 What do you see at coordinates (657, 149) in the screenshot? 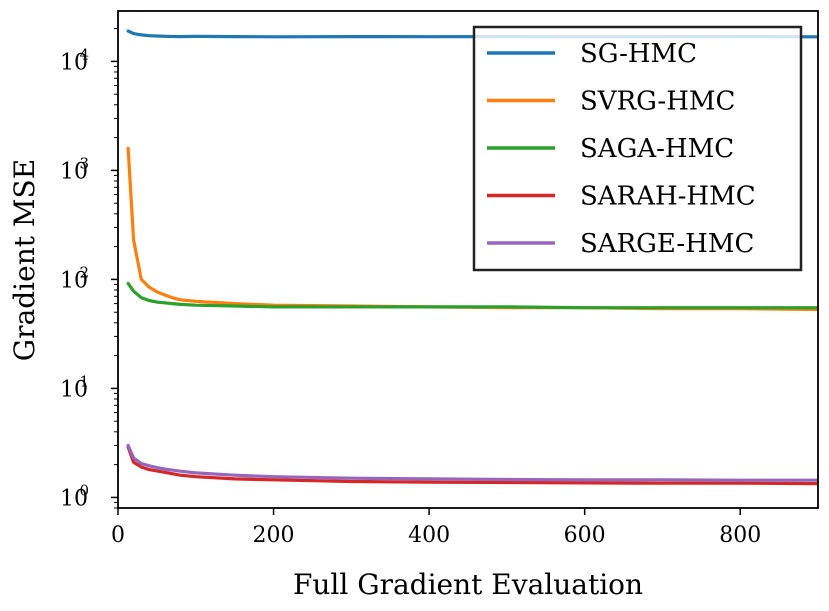
I see `legend-label-saga-hmc: SAGA-HMC` at bounding box center [657, 149].